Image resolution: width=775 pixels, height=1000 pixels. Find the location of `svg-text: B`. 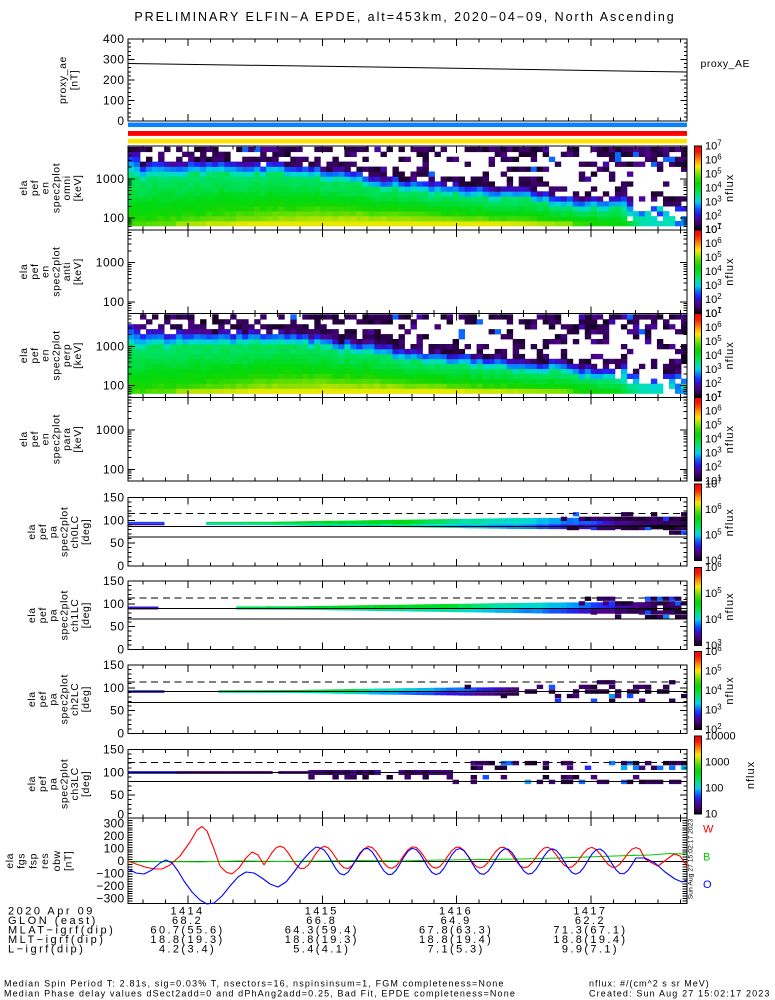

svg-text: B is located at coordinates (706, 858).